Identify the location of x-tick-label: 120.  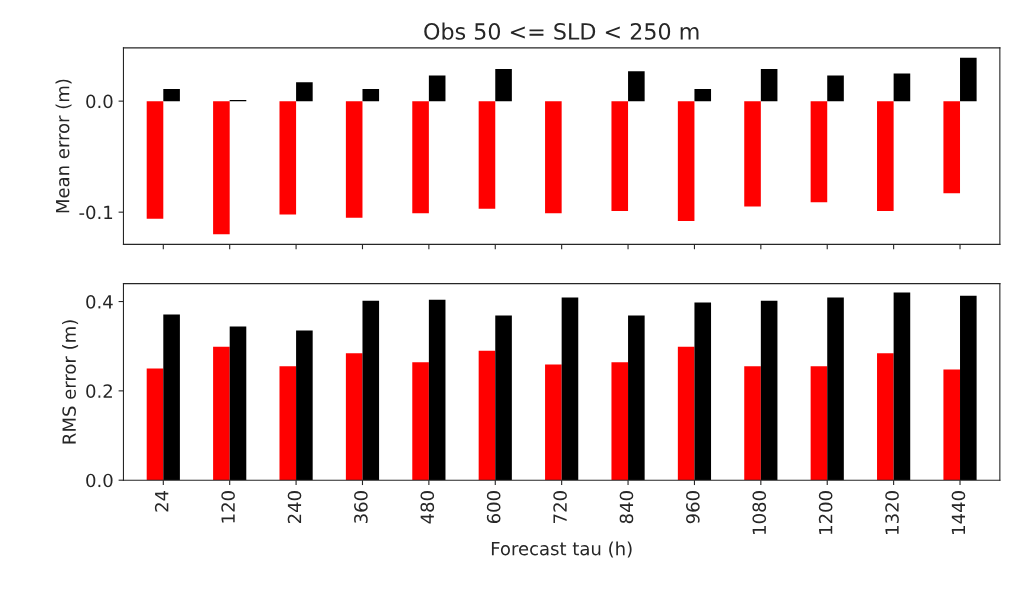
(228, 507).